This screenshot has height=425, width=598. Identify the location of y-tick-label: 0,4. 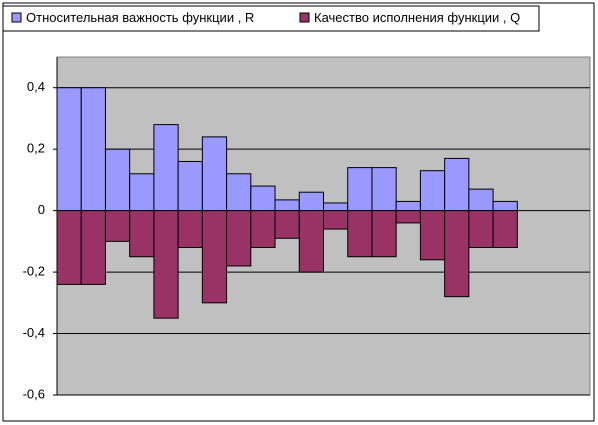
(36, 86).